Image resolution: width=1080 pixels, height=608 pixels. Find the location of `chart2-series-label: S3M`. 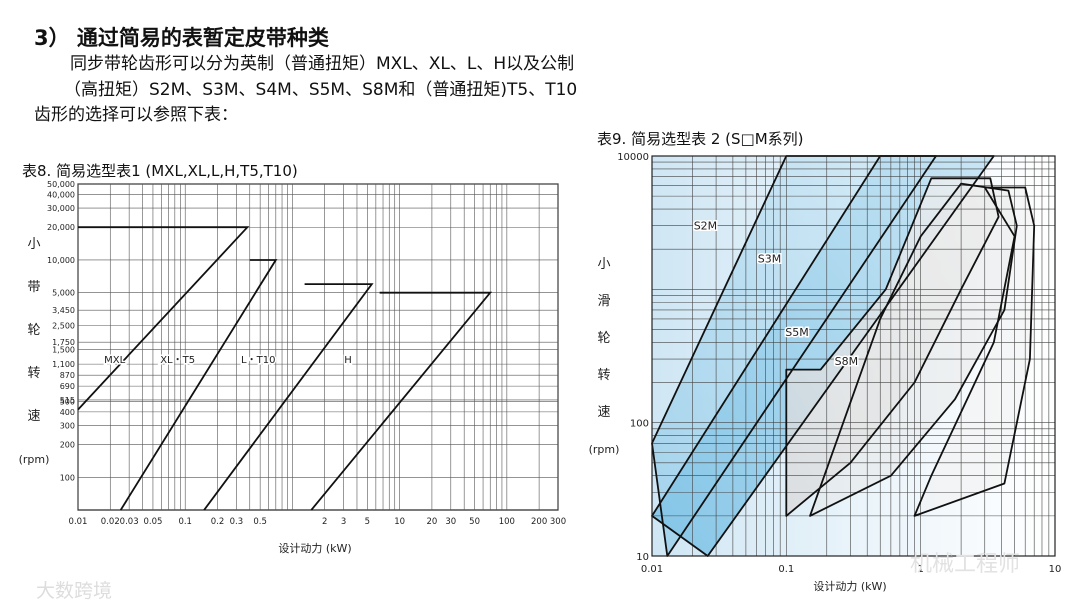

chart2-series-label: S3M is located at coordinates (769, 259).